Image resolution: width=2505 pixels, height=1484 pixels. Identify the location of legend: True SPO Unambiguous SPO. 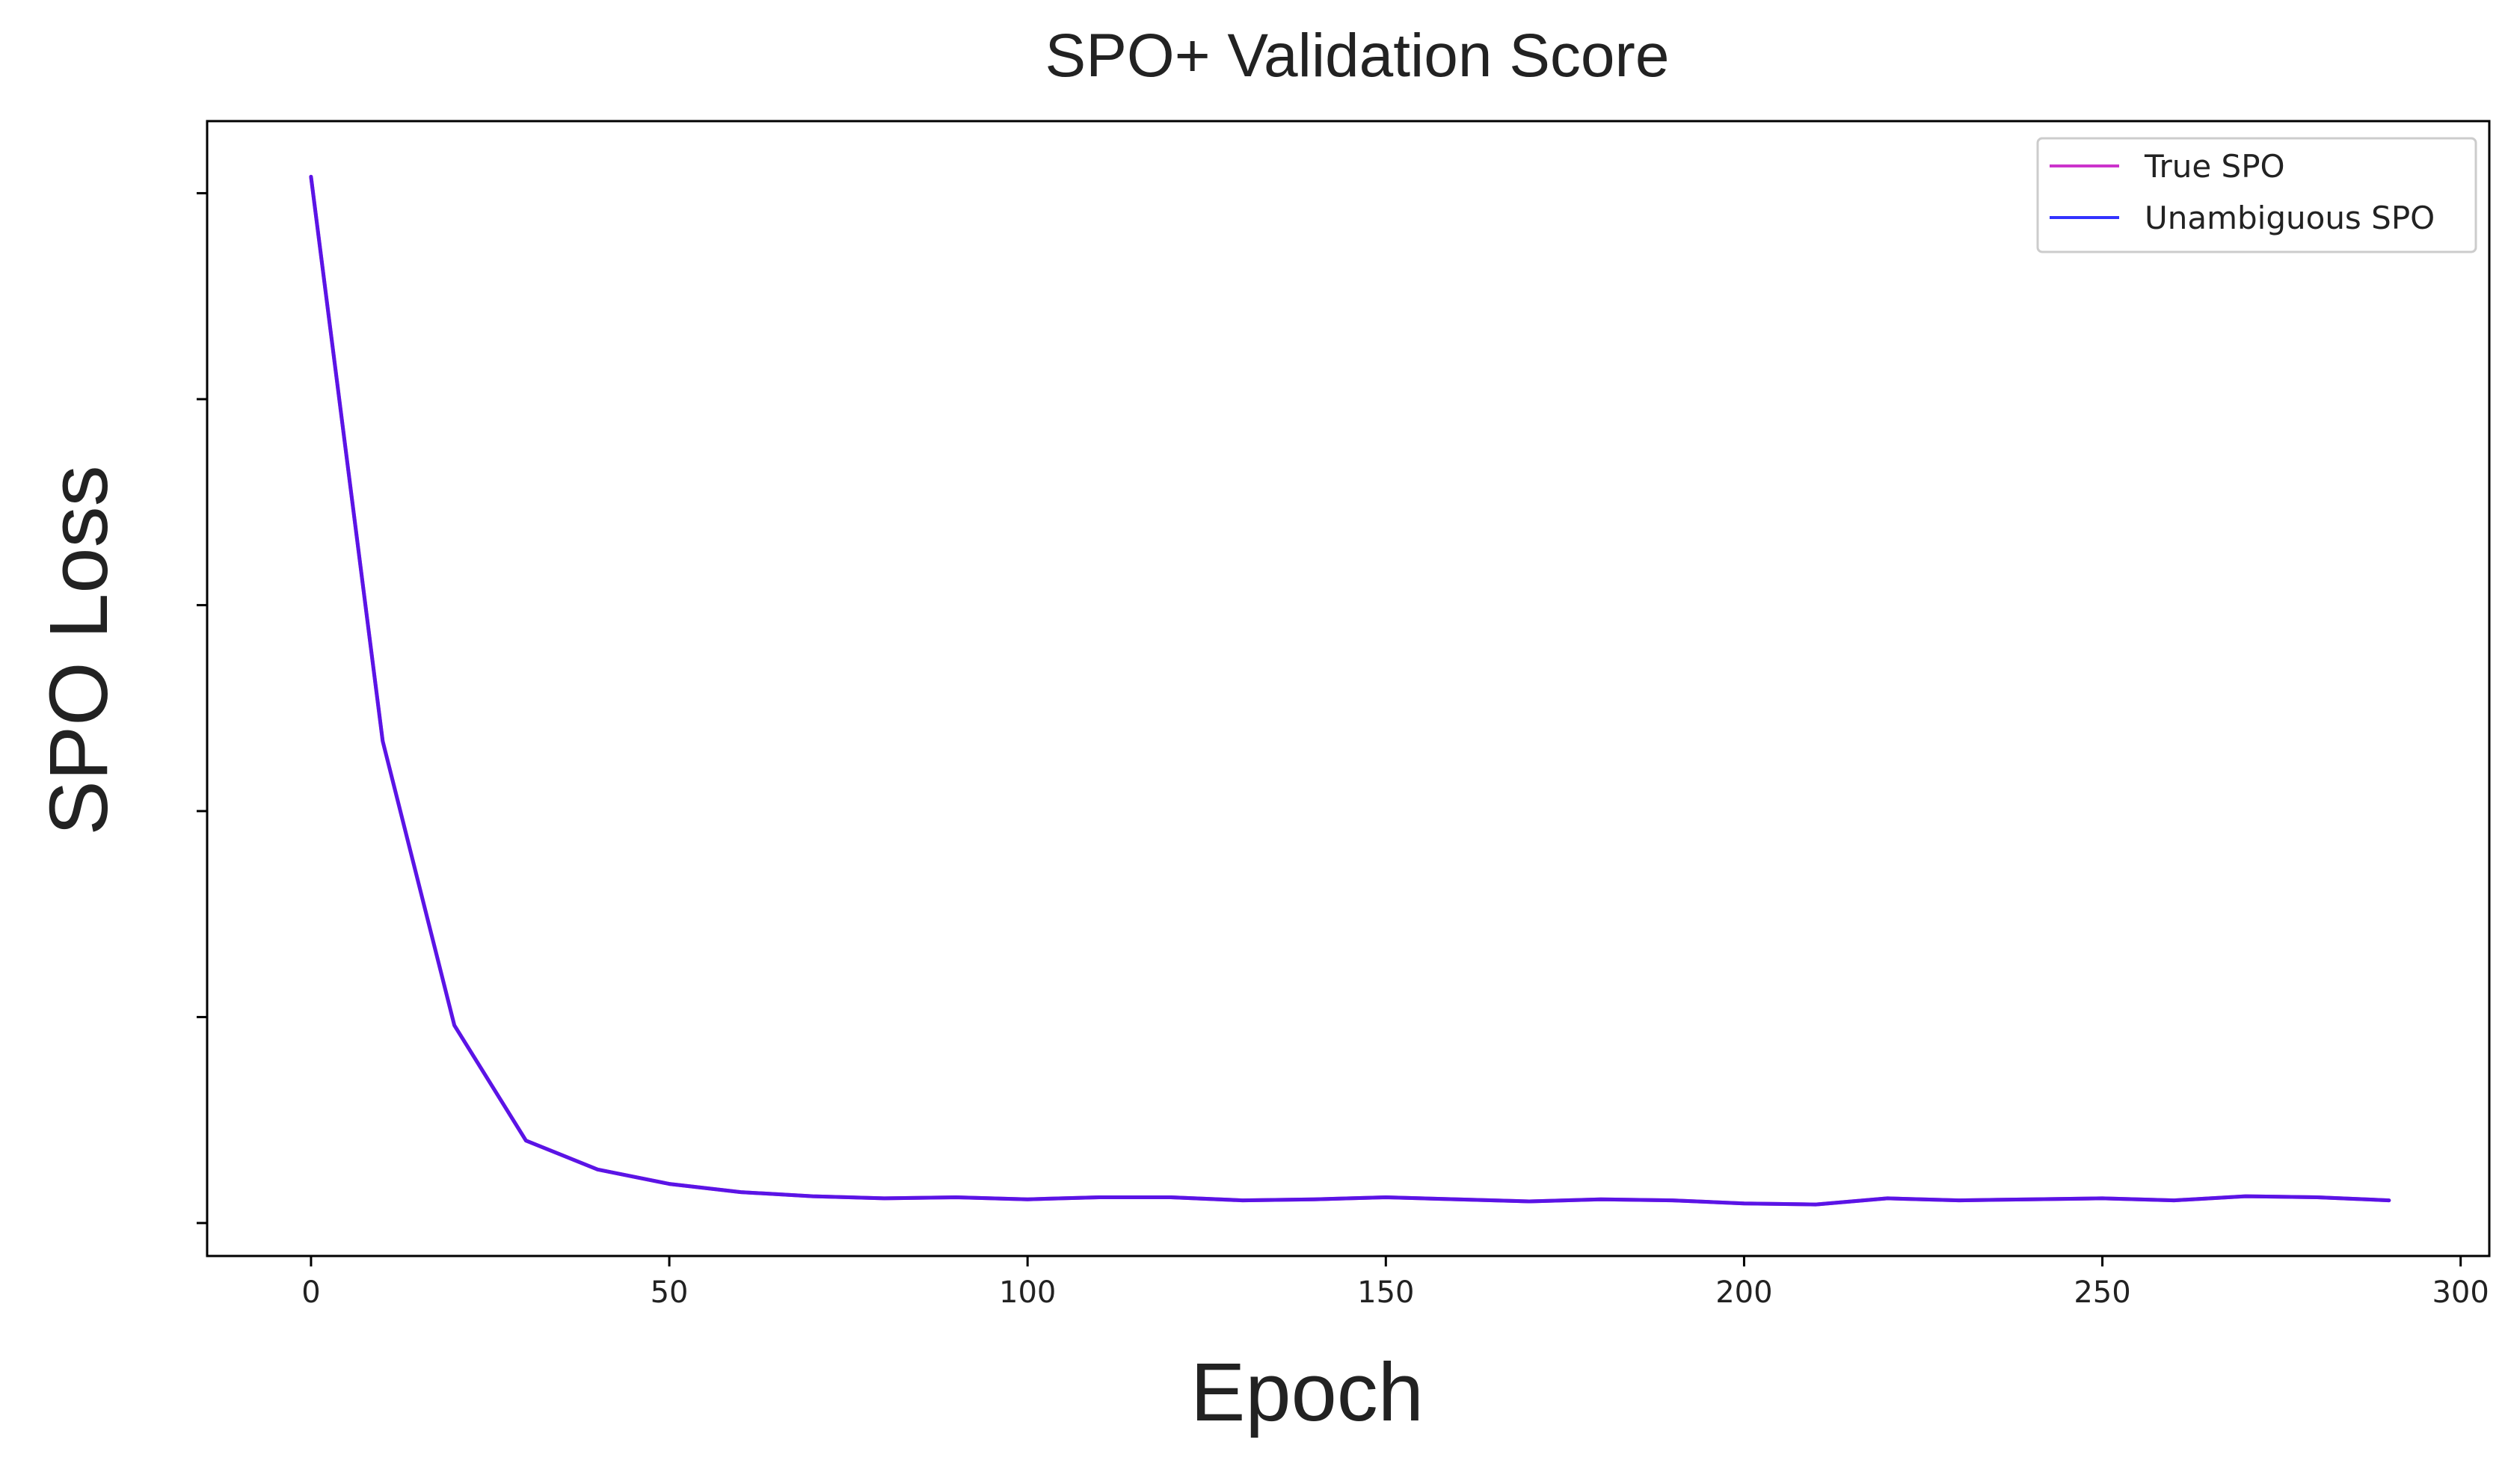
(2256, 195).